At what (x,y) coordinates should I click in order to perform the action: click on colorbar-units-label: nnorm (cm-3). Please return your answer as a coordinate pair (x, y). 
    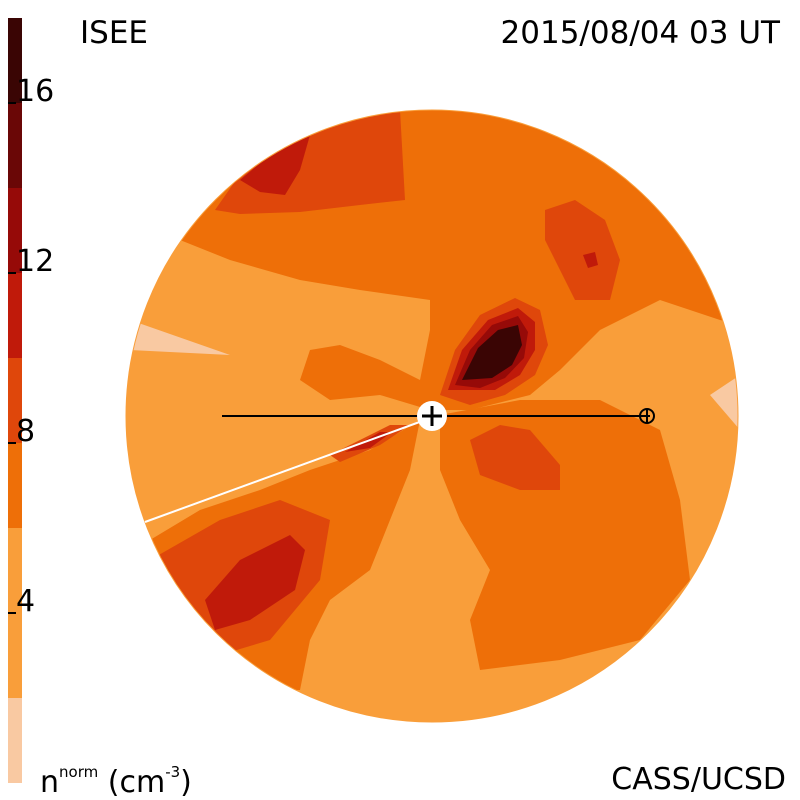
    Looking at the image, I should click on (116, 781).